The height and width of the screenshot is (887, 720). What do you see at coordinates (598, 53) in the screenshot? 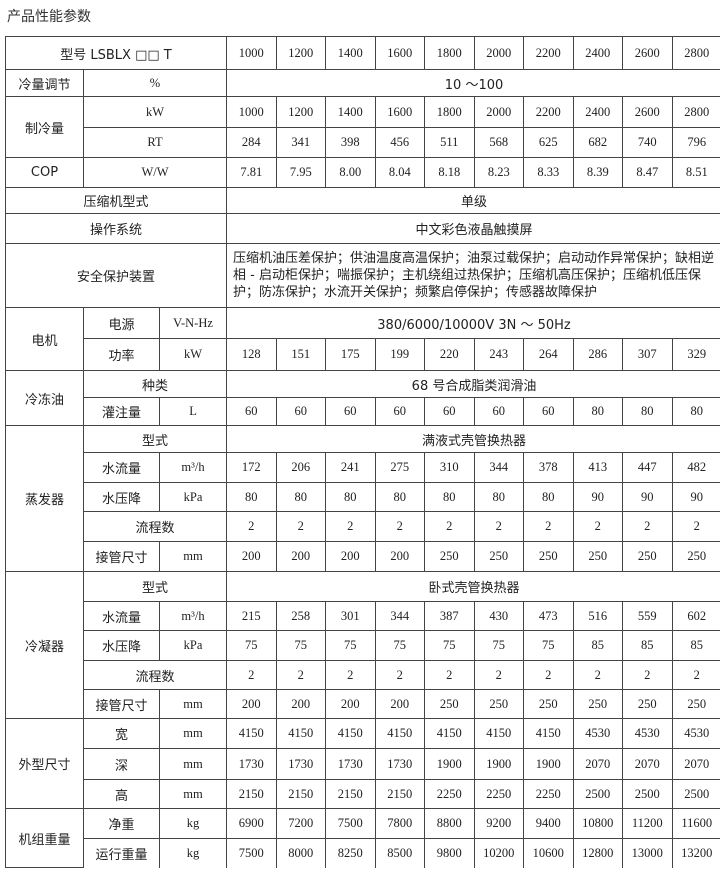
I see `model-value: 2400` at bounding box center [598, 53].